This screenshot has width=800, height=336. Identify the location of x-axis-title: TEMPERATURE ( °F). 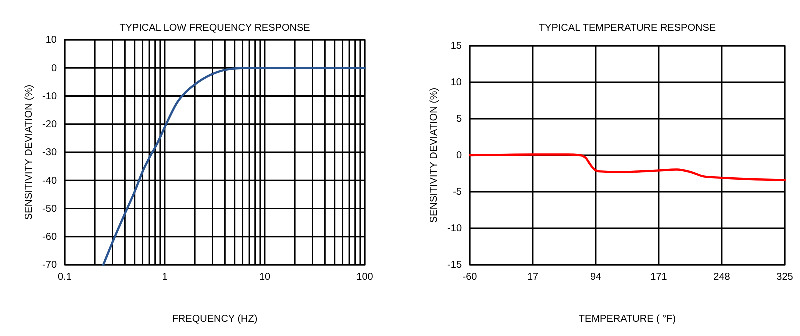
(627, 319).